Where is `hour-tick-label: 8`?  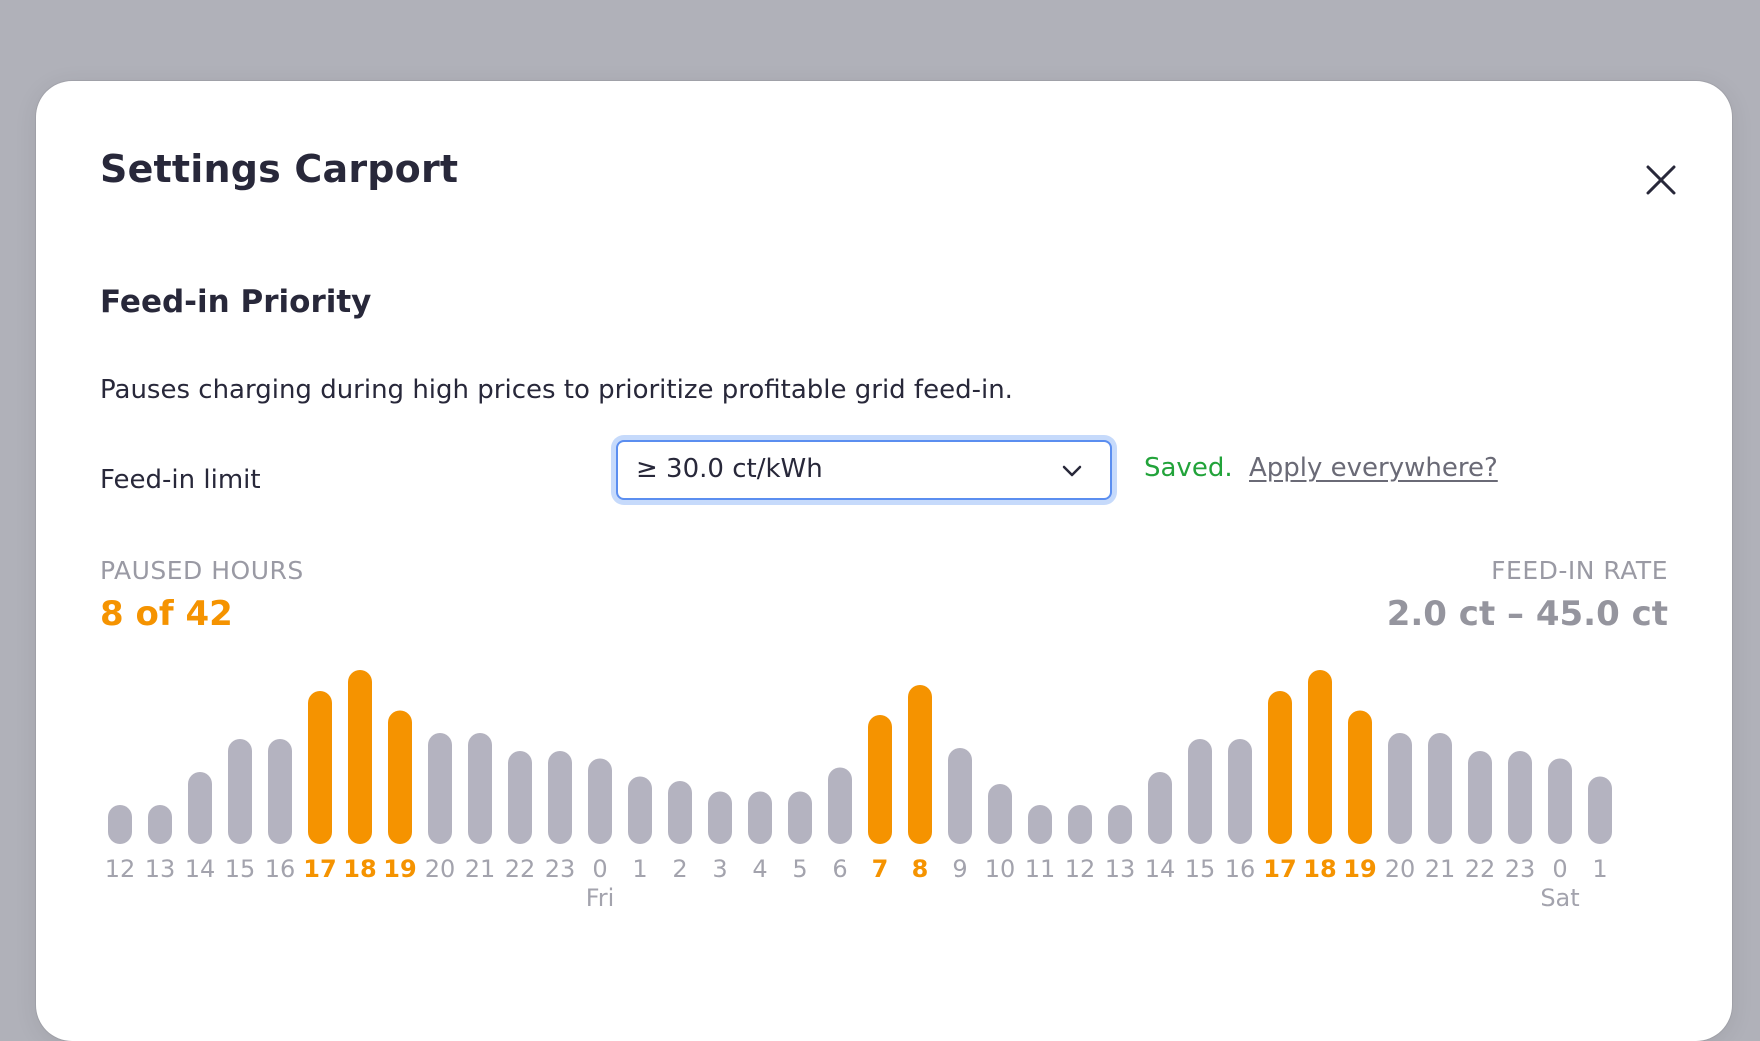 hour-tick-label: 8 is located at coordinates (920, 869).